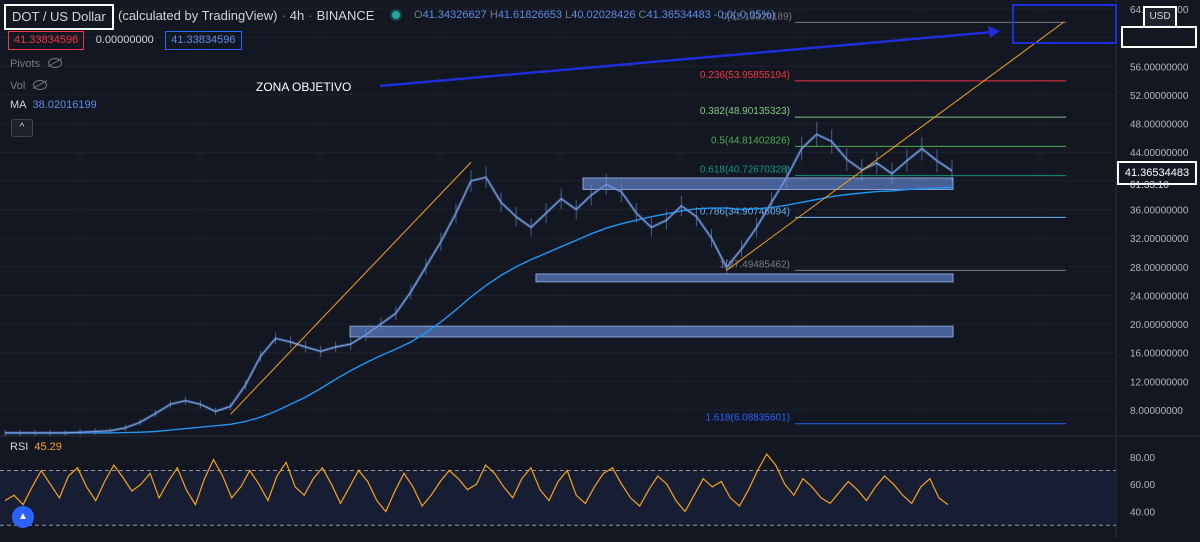  Describe the element at coordinates (1159, 37) in the screenshot. I see `highlighted-price-label` at that location.